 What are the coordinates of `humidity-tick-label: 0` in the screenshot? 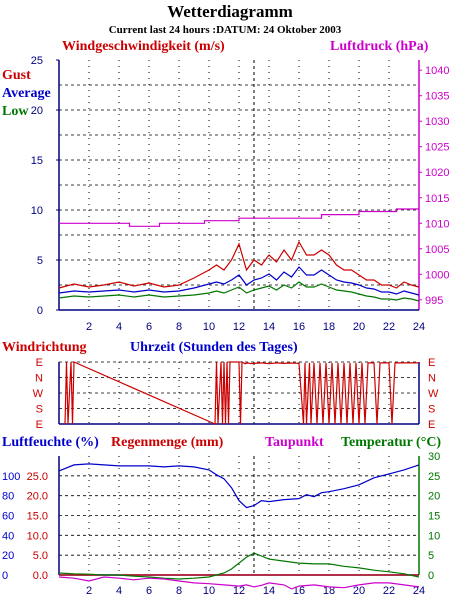 It's located at (5, 576).